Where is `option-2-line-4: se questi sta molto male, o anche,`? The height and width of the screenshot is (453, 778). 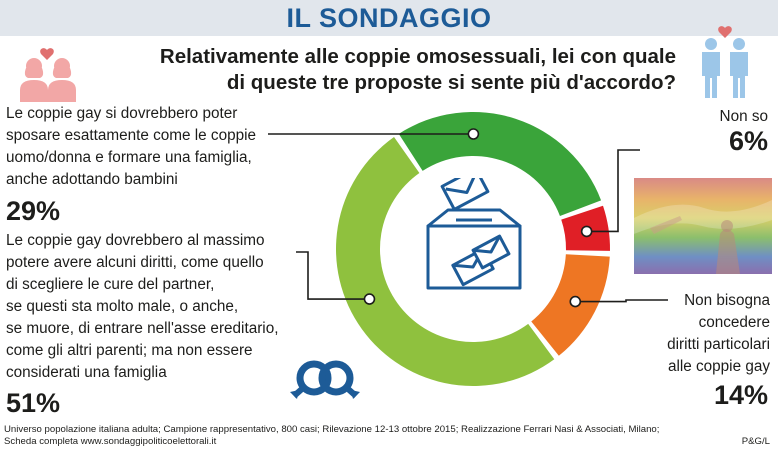
option-2-line-4: se questi sta molto male, o anche, is located at coordinates (122, 306).